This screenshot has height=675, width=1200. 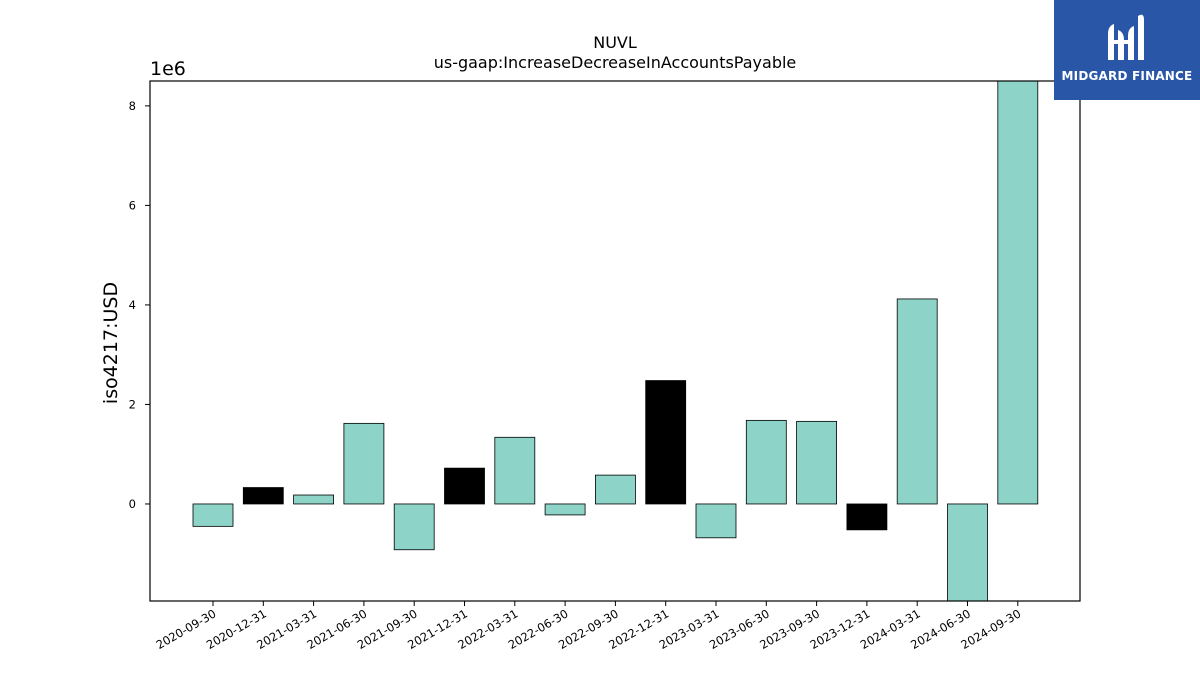 What do you see at coordinates (111, 343) in the screenshot?
I see `y-axis-label: iso4217:USD` at bounding box center [111, 343].